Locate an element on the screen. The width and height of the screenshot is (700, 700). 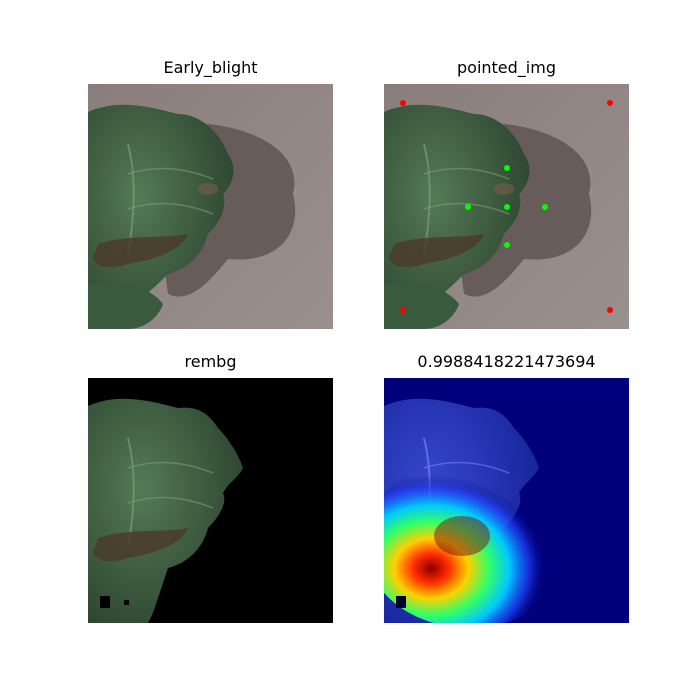
panel-title-rembg: rembg is located at coordinates (210, 361).